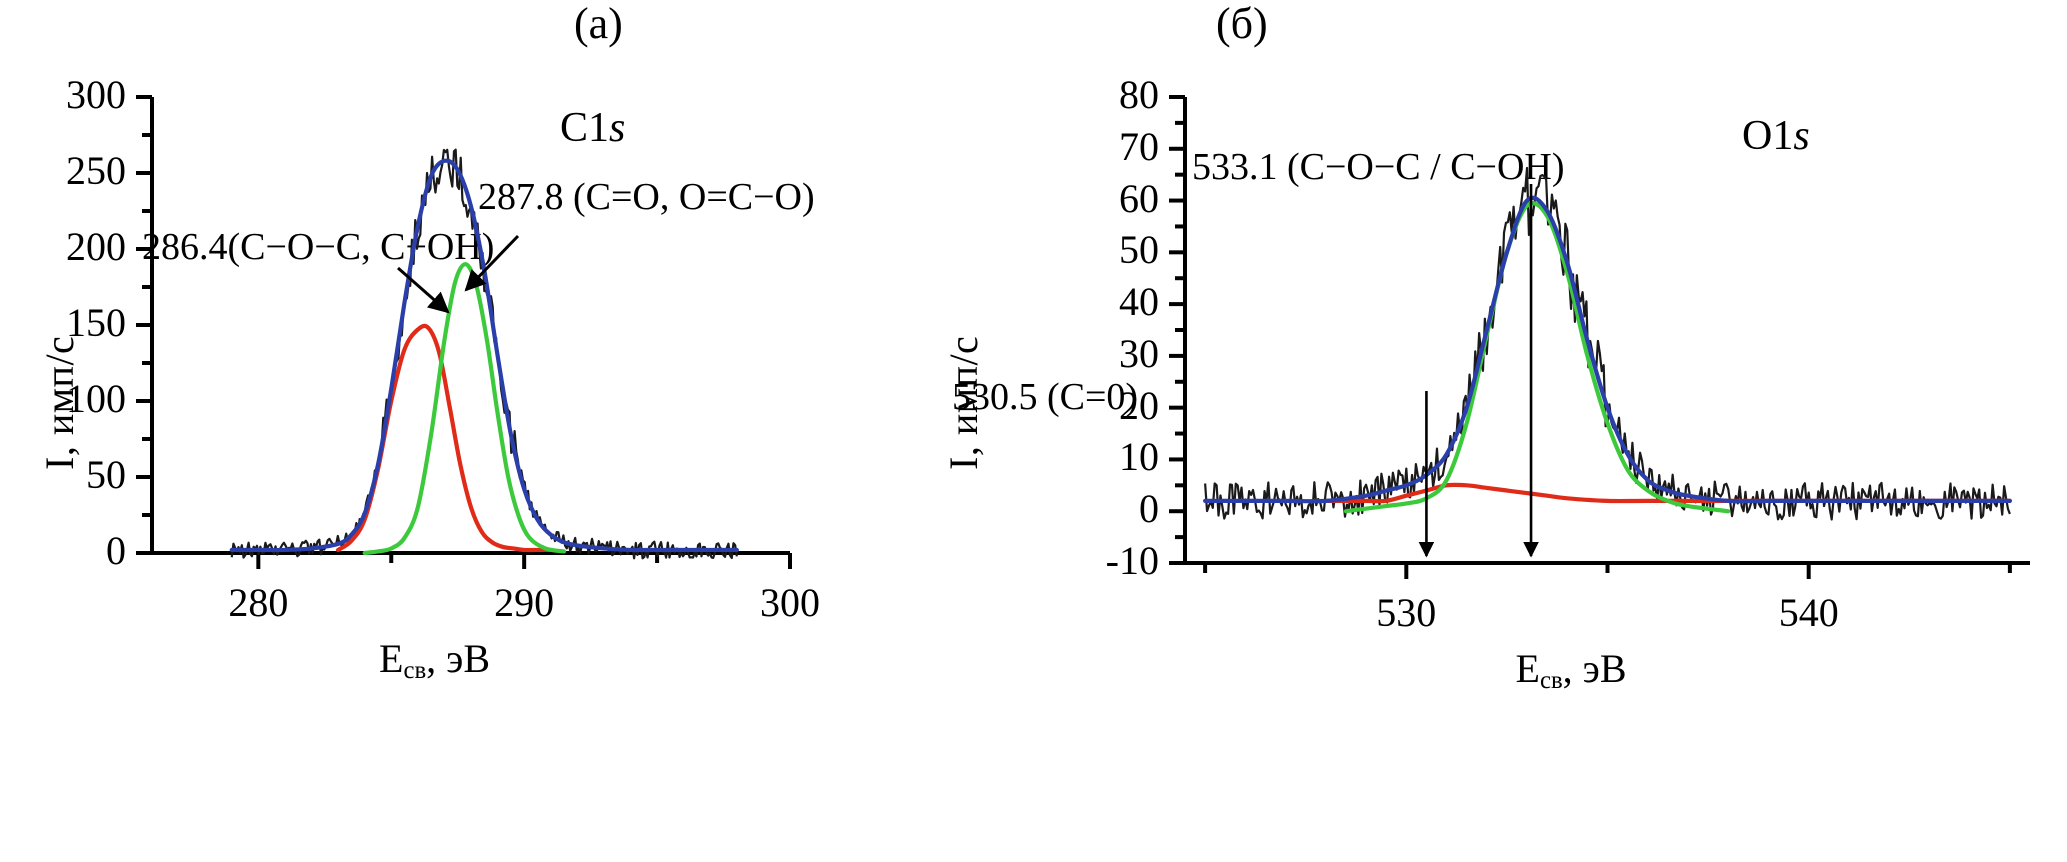 This screenshot has height=862, width=2067. Describe the element at coordinates (524, 602) in the screenshot. I see `x-tick-label: 290` at that location.